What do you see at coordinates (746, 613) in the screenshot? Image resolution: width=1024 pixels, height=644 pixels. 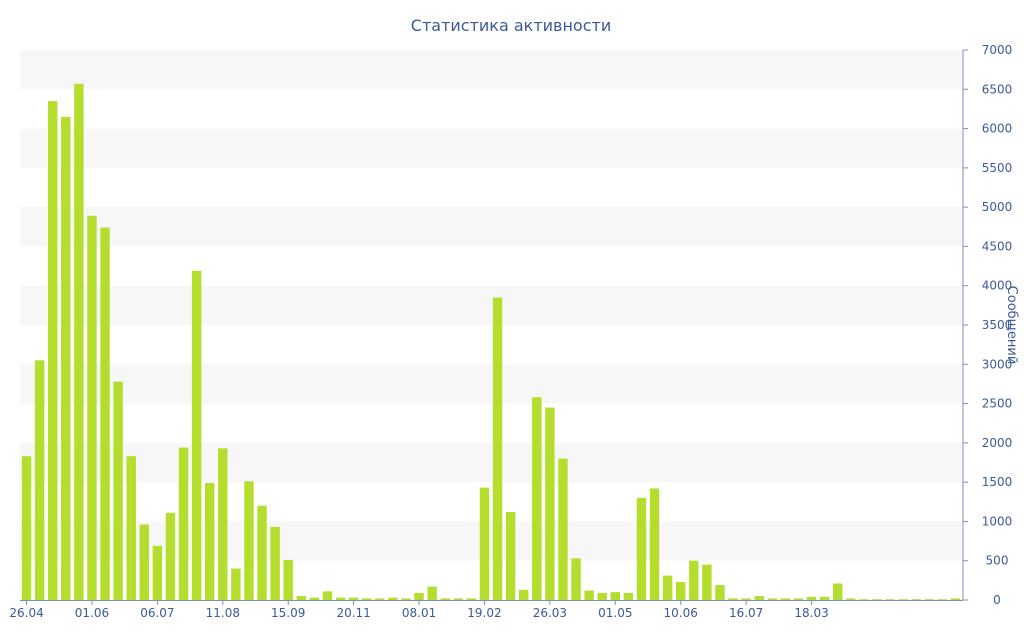 I see `x-tick-label: 16.07` at bounding box center [746, 613].